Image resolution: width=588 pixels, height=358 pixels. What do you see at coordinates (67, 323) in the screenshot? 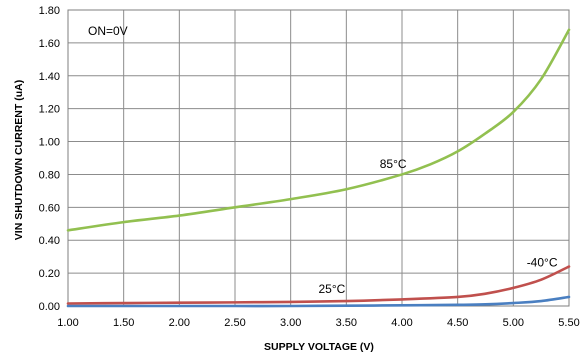
I see `x-tick-label: 1.00` at bounding box center [67, 323].